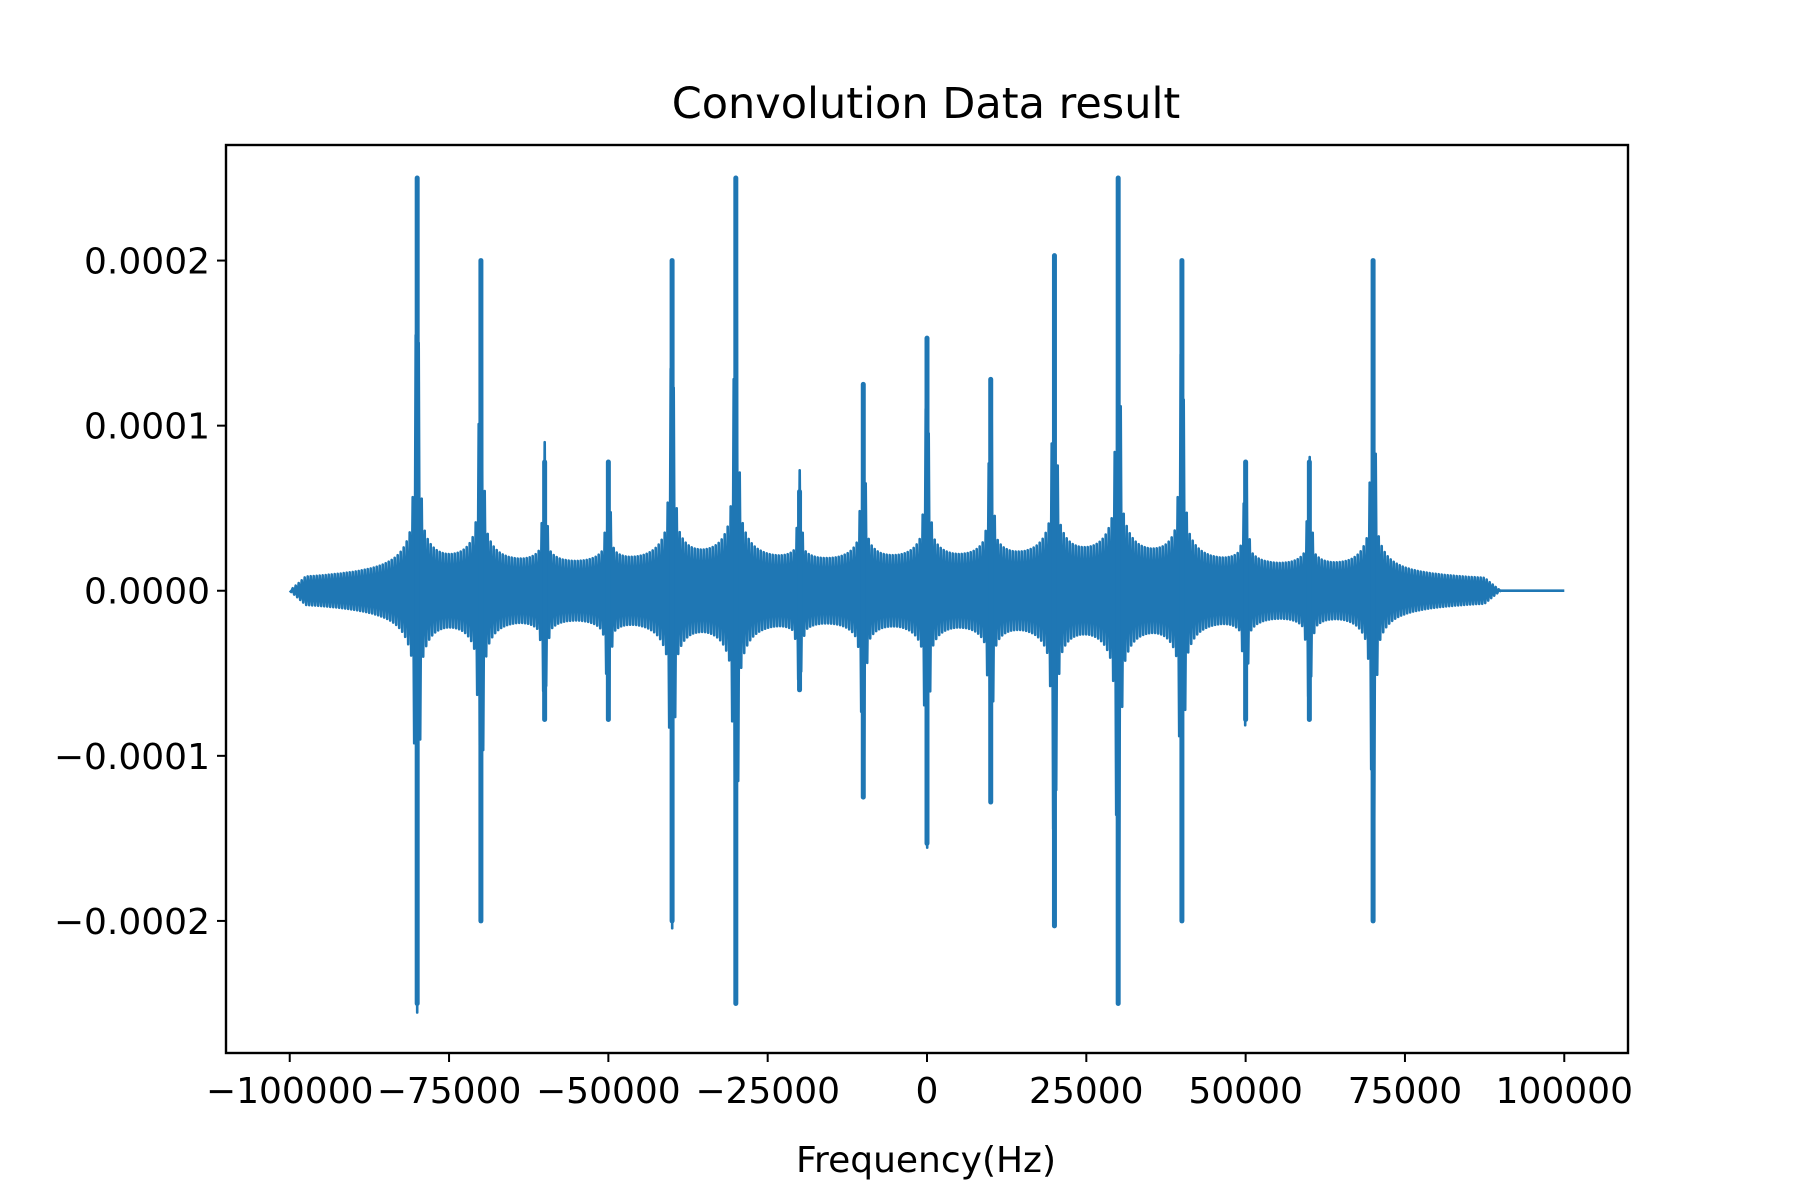 The width and height of the screenshot is (1800, 1200). What do you see at coordinates (132, 922) in the screenshot?
I see `y-tick-label: −0.0002` at bounding box center [132, 922].